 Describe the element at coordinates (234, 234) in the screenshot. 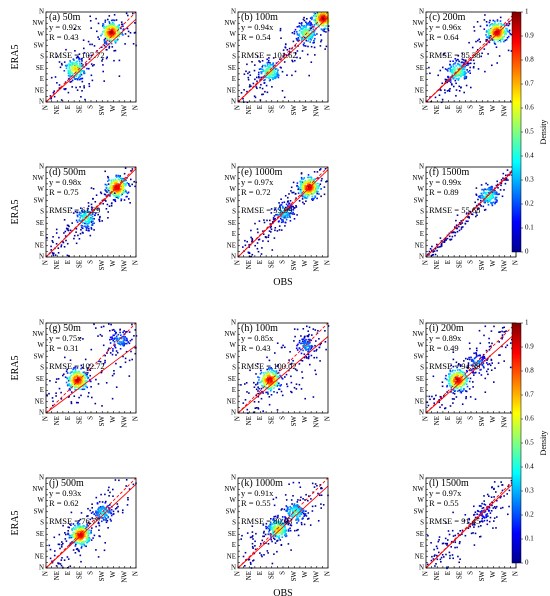

I see `y-tick-label: E` at that location.